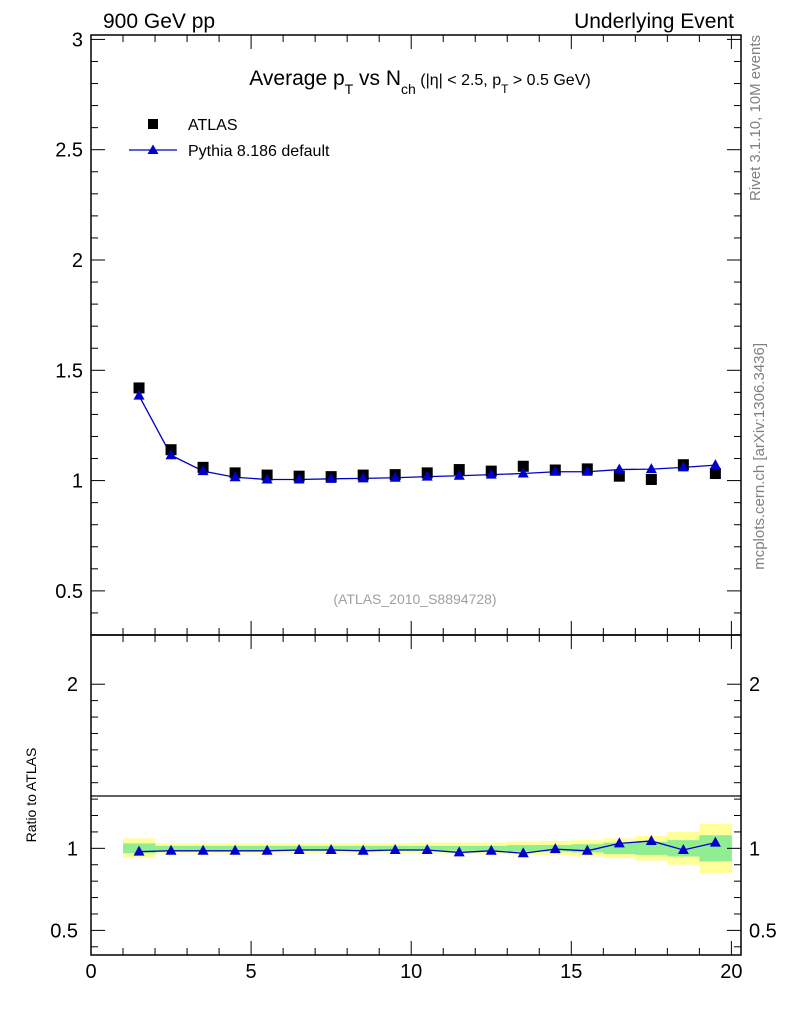 This screenshot has width=786, height=1029. I want to click on main-series, so click(427, 433).